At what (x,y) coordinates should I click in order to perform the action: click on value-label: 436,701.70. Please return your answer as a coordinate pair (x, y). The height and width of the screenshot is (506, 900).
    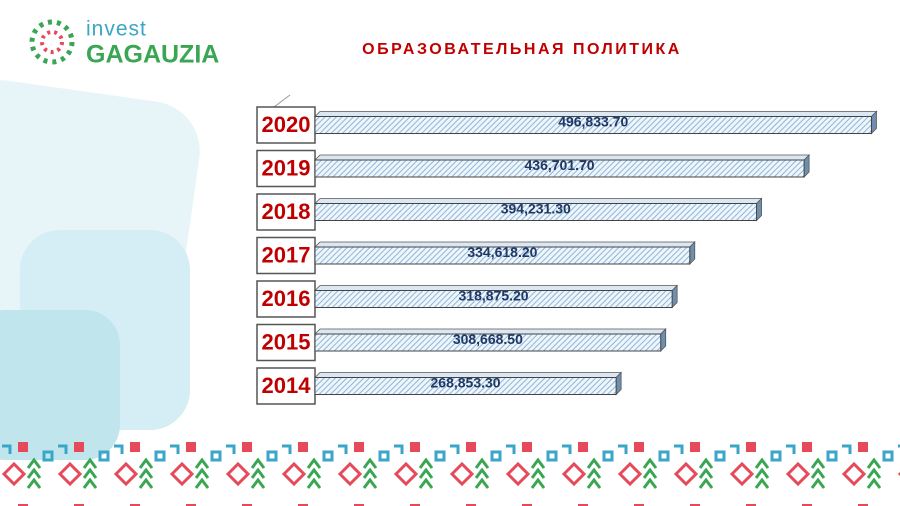
    Looking at the image, I should click on (560, 165).